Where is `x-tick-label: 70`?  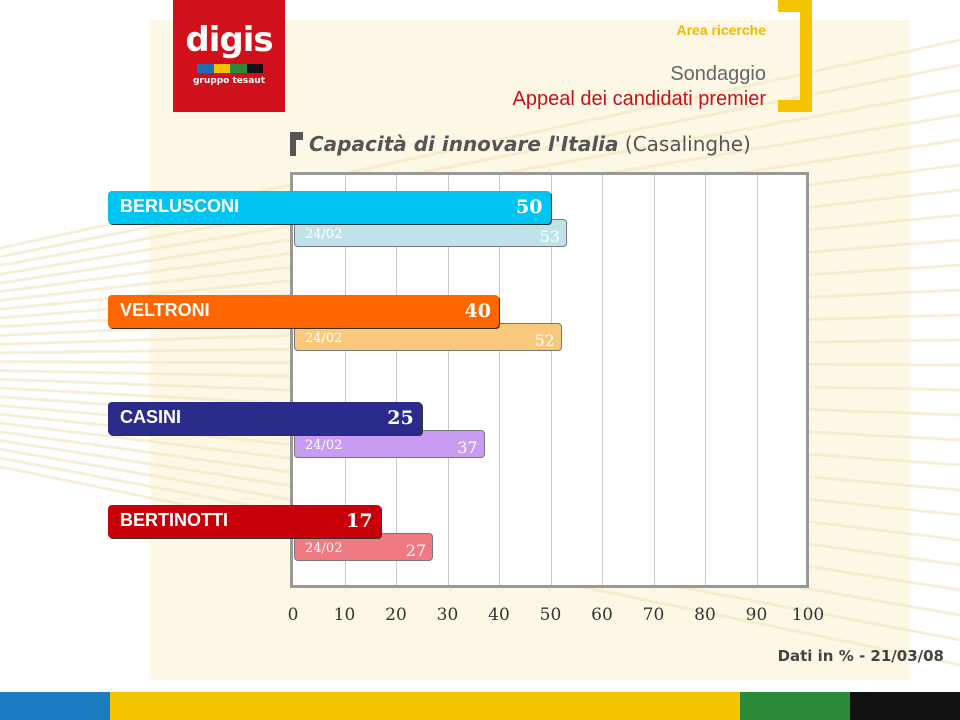
x-tick-label: 70 is located at coordinates (653, 615).